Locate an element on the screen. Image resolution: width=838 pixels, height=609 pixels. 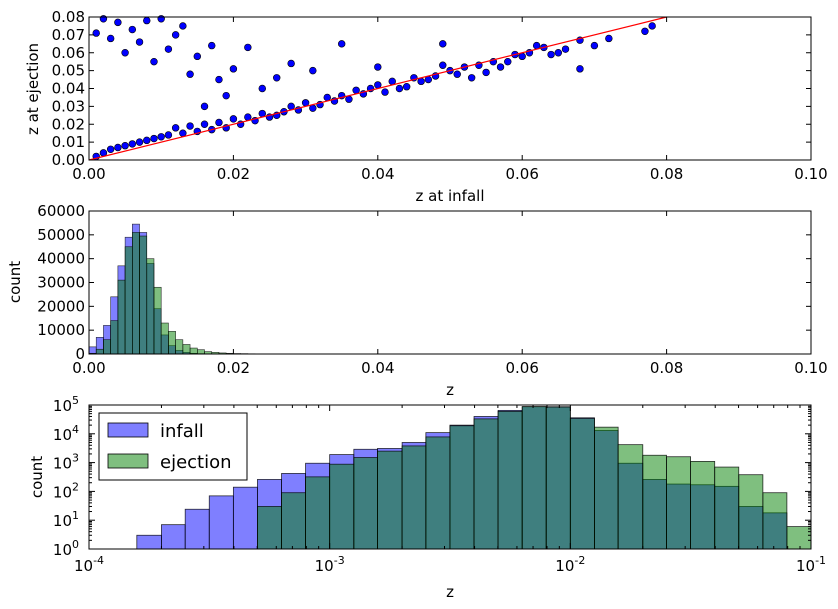
scatter-x-tick-label: 0.10 is located at coordinates (810, 174).